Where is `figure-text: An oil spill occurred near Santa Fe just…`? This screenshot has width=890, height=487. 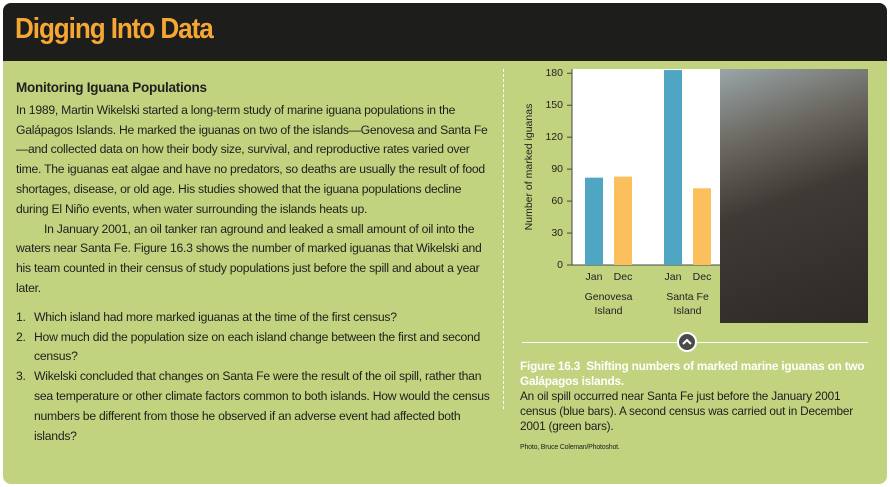
figure-text: An oil spill occurred near Santa Fe just… is located at coordinates (686, 411).